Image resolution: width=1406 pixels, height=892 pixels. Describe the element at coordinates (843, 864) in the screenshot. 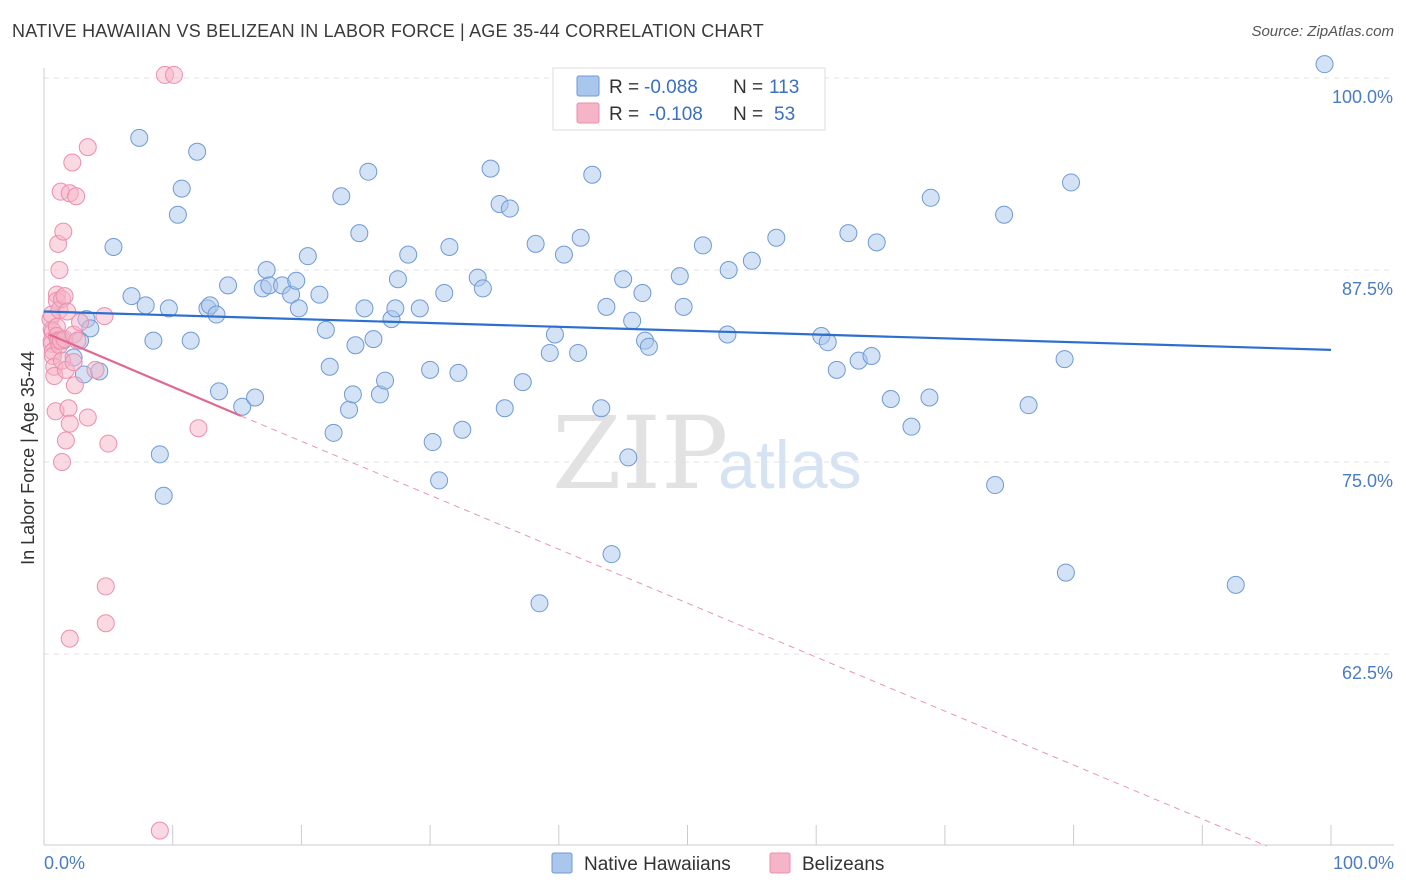

I see `series-label-belizeans: Belizeans` at that location.